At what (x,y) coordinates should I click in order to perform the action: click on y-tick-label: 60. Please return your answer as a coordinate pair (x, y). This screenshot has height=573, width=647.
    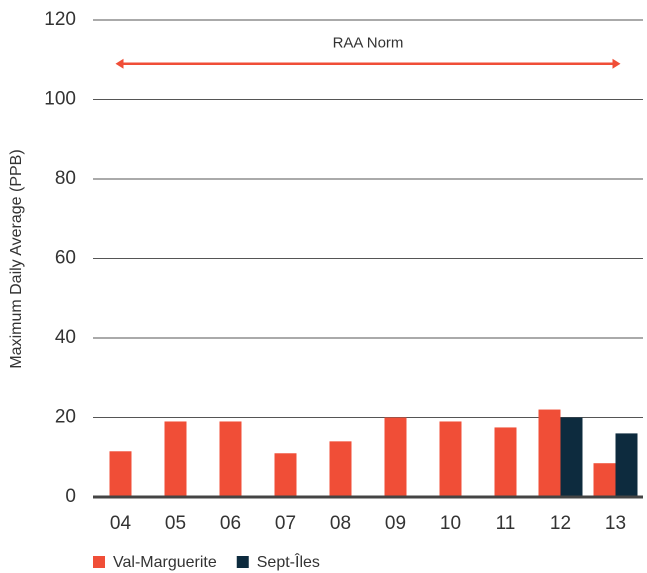
    Looking at the image, I should click on (65, 258).